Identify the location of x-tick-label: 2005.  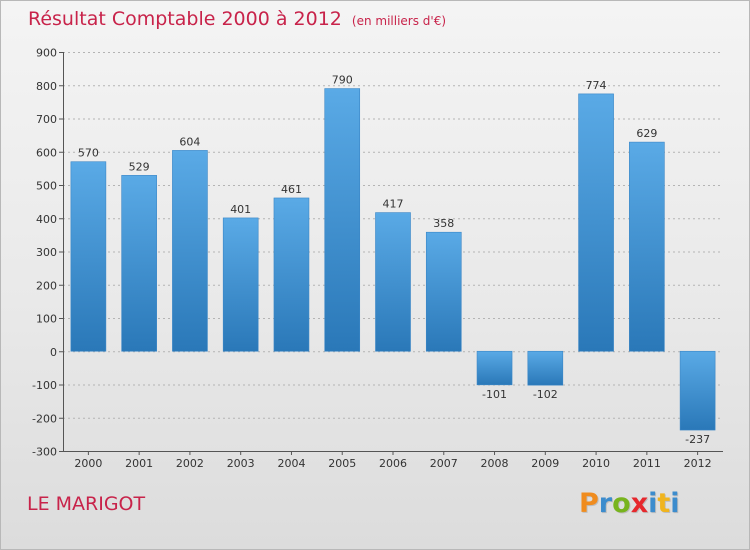
(342, 463).